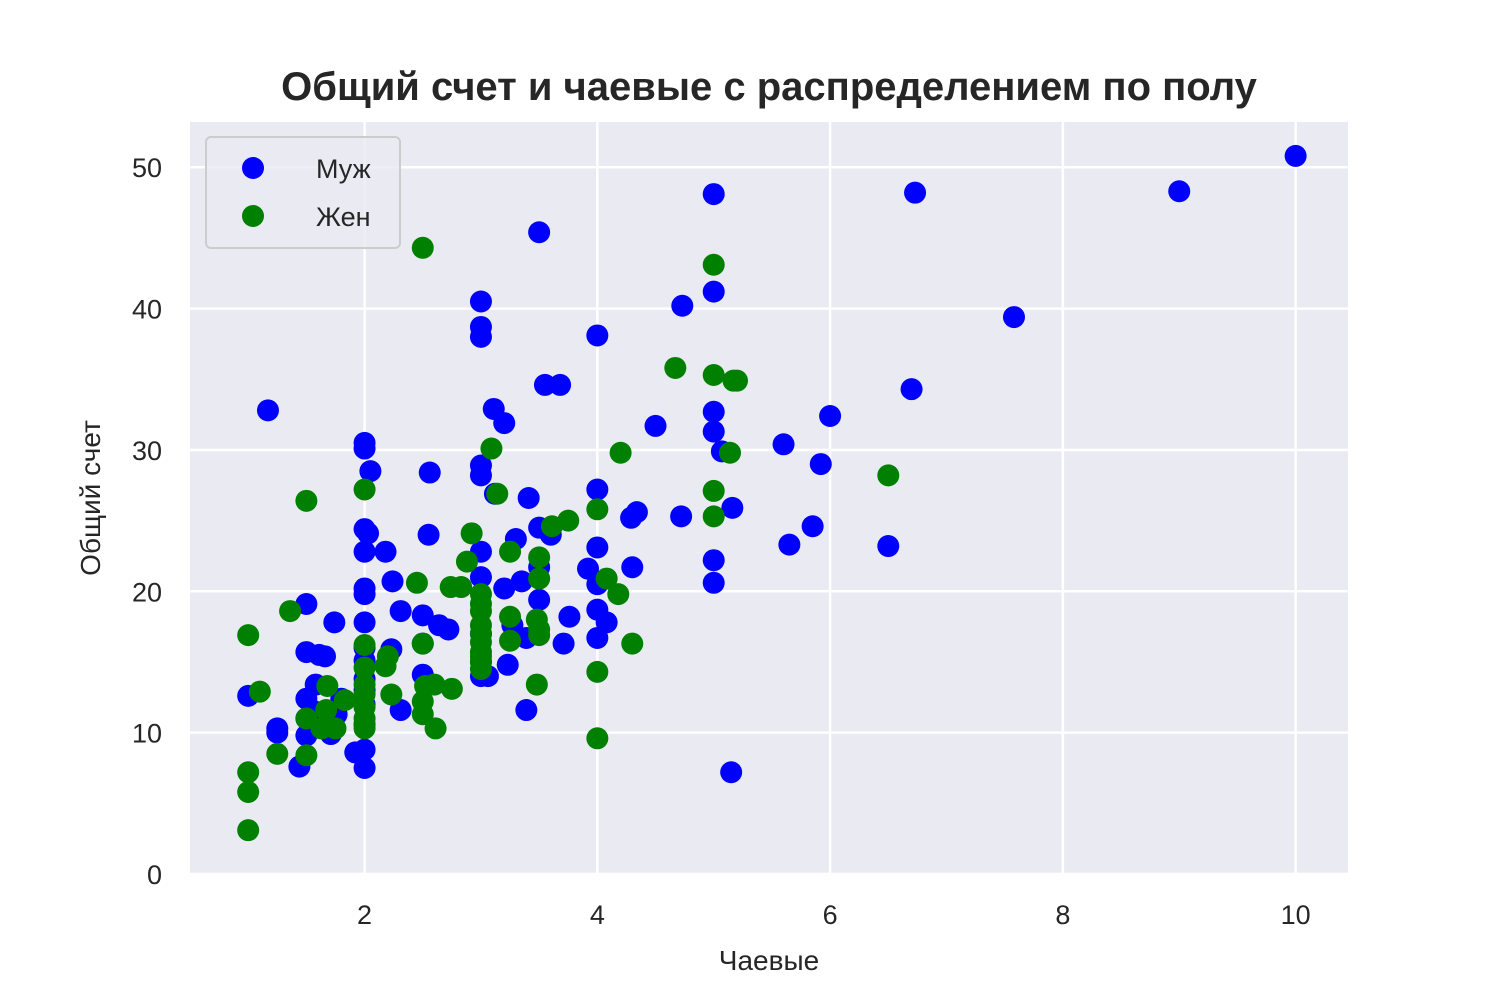  Describe the element at coordinates (1062, 915) in the screenshot. I see `x-tick-label: 8` at that location.